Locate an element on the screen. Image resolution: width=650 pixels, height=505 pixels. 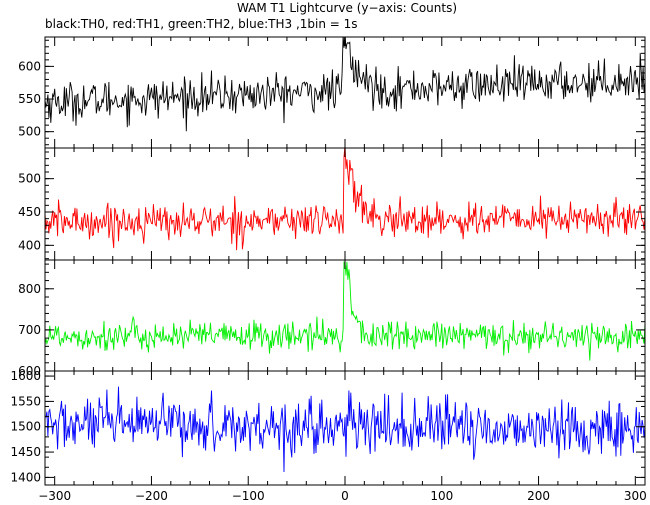
y-tick-label: 1550 is located at coordinates (25, 401).